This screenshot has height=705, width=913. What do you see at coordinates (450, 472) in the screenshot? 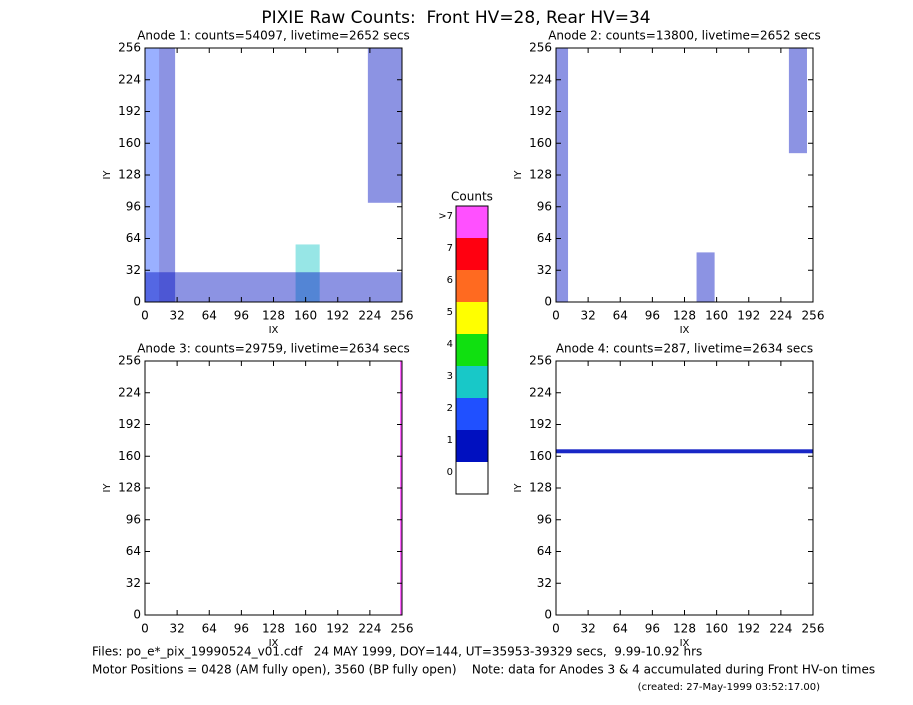
I see `colorbar-label: 0` at bounding box center [450, 472].